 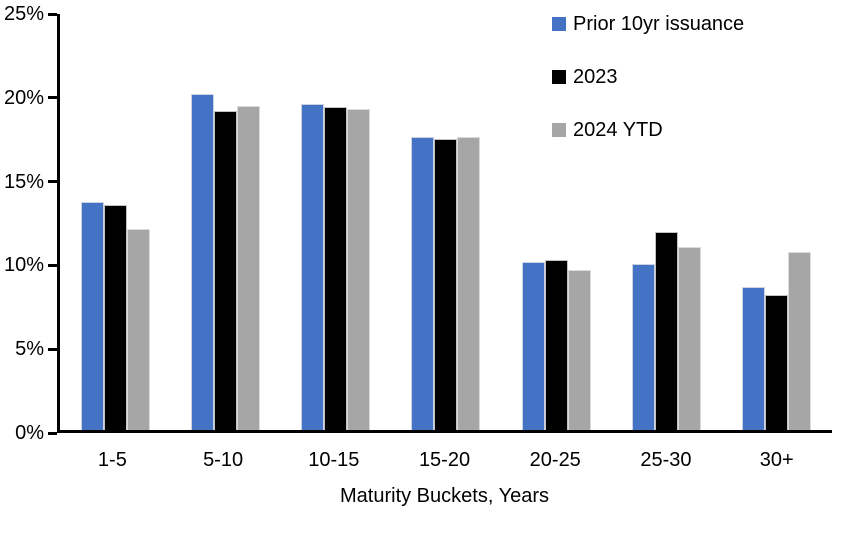 I want to click on y-tick-label: 15%, so click(x=23, y=181).